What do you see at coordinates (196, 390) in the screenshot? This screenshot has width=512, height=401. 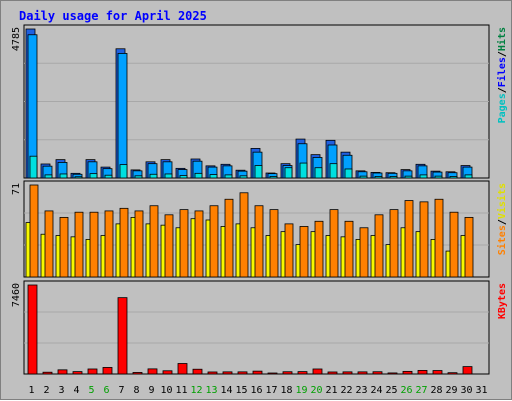 I see `x-tick-label-day-12: 12` at bounding box center [196, 390].